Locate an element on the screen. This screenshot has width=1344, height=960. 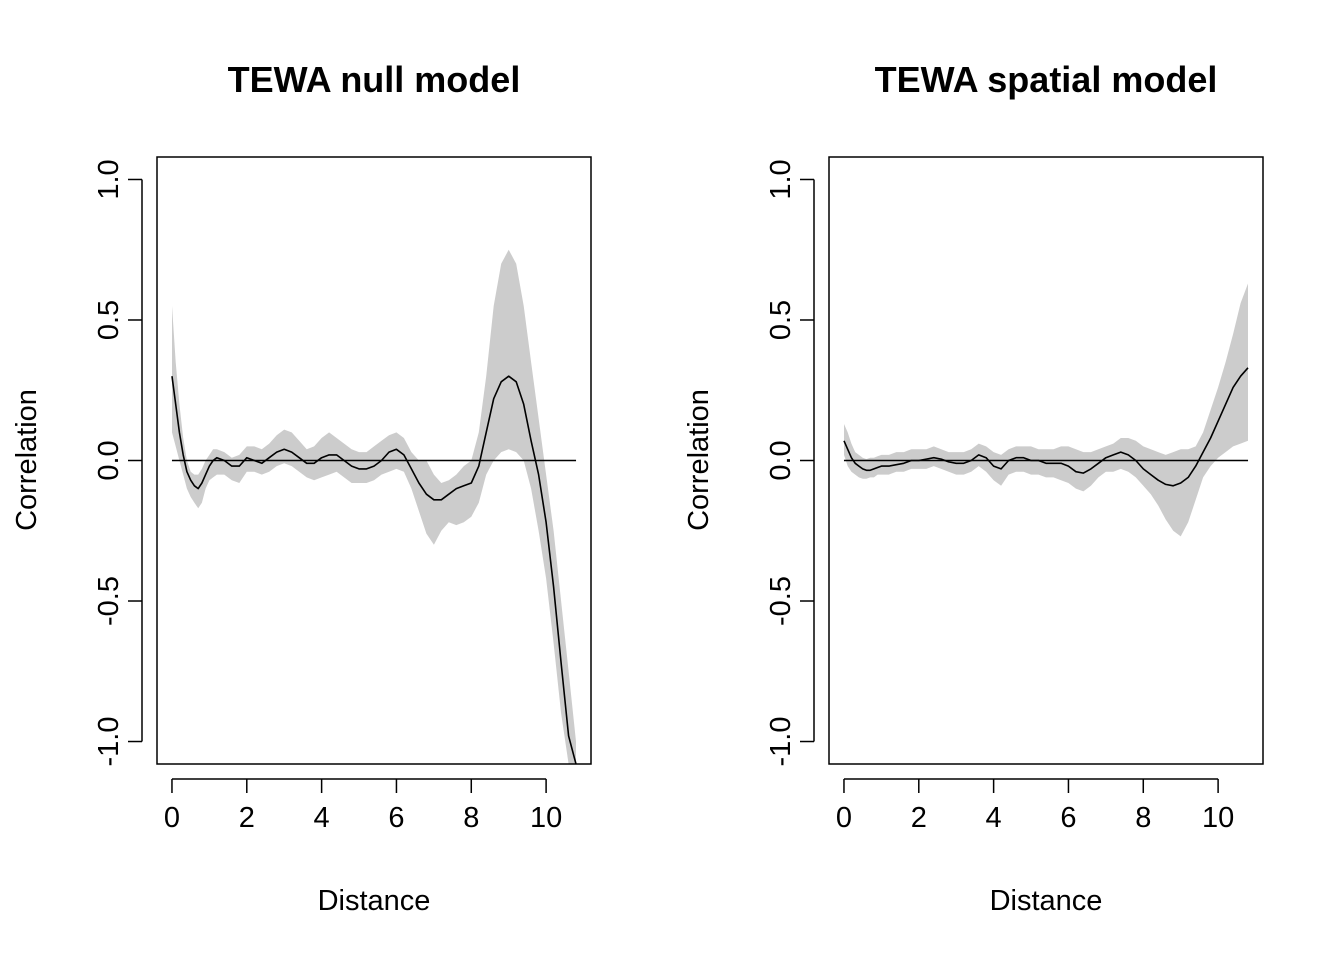
confidence-band is located at coordinates (1046, 410).